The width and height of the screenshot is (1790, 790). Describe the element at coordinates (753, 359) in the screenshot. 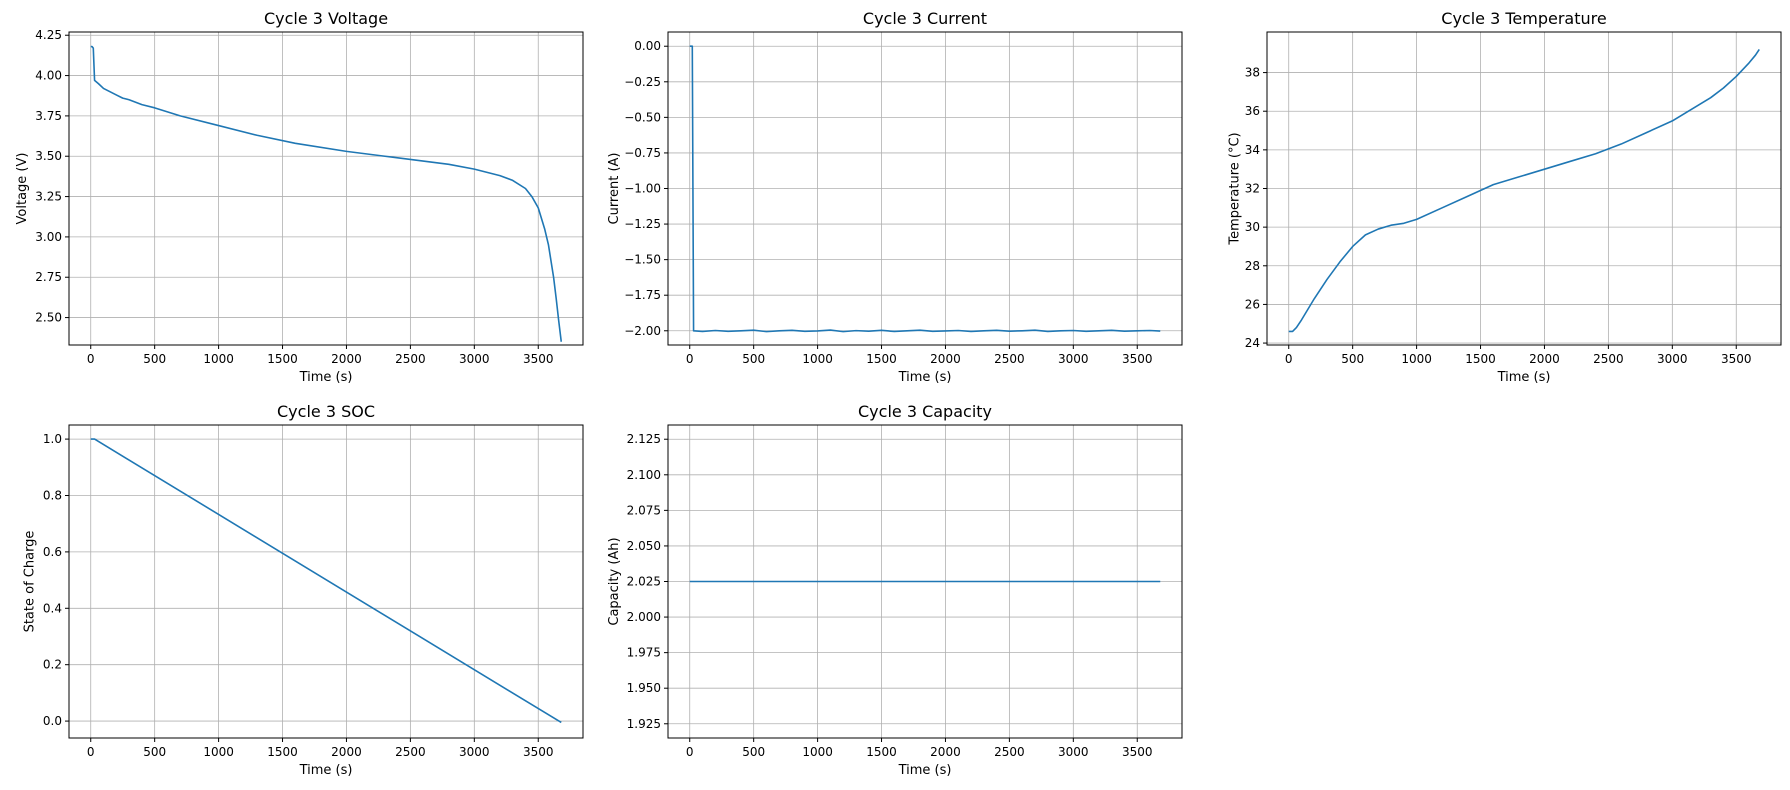

I see `current-x-tick-label-1: 500` at that location.